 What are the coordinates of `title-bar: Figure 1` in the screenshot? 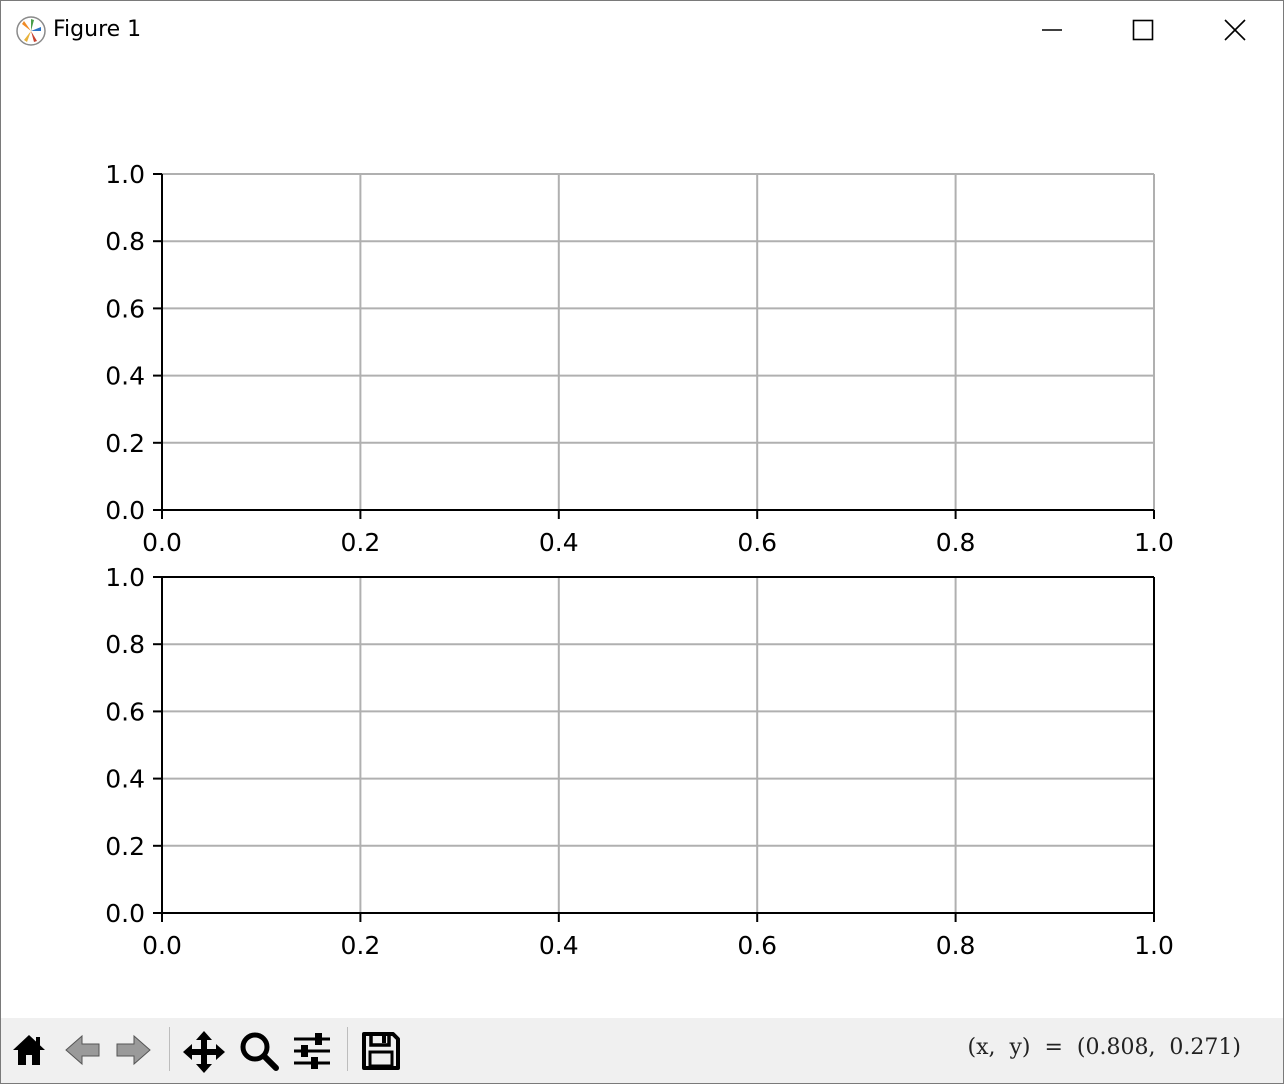 It's located at (642, 29).